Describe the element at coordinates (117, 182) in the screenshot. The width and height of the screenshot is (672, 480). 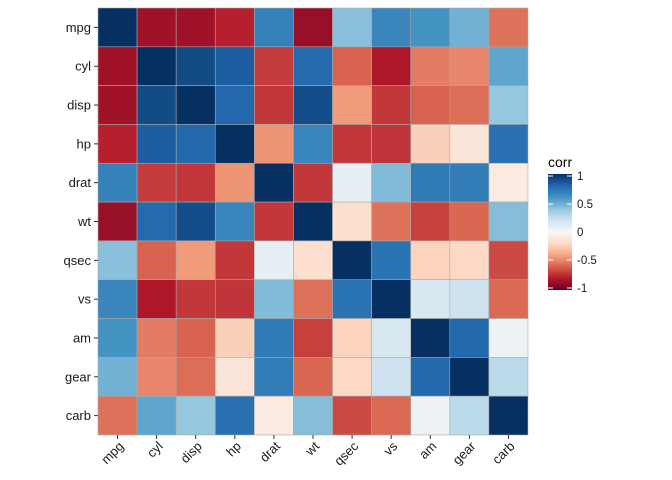
I see `heatmap-cell-drat-mpg` at that location.